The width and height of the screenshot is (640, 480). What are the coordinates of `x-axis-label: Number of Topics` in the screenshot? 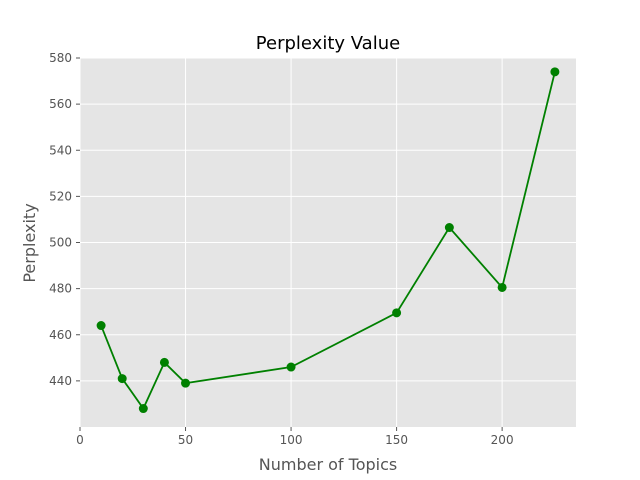 It's located at (328, 464).